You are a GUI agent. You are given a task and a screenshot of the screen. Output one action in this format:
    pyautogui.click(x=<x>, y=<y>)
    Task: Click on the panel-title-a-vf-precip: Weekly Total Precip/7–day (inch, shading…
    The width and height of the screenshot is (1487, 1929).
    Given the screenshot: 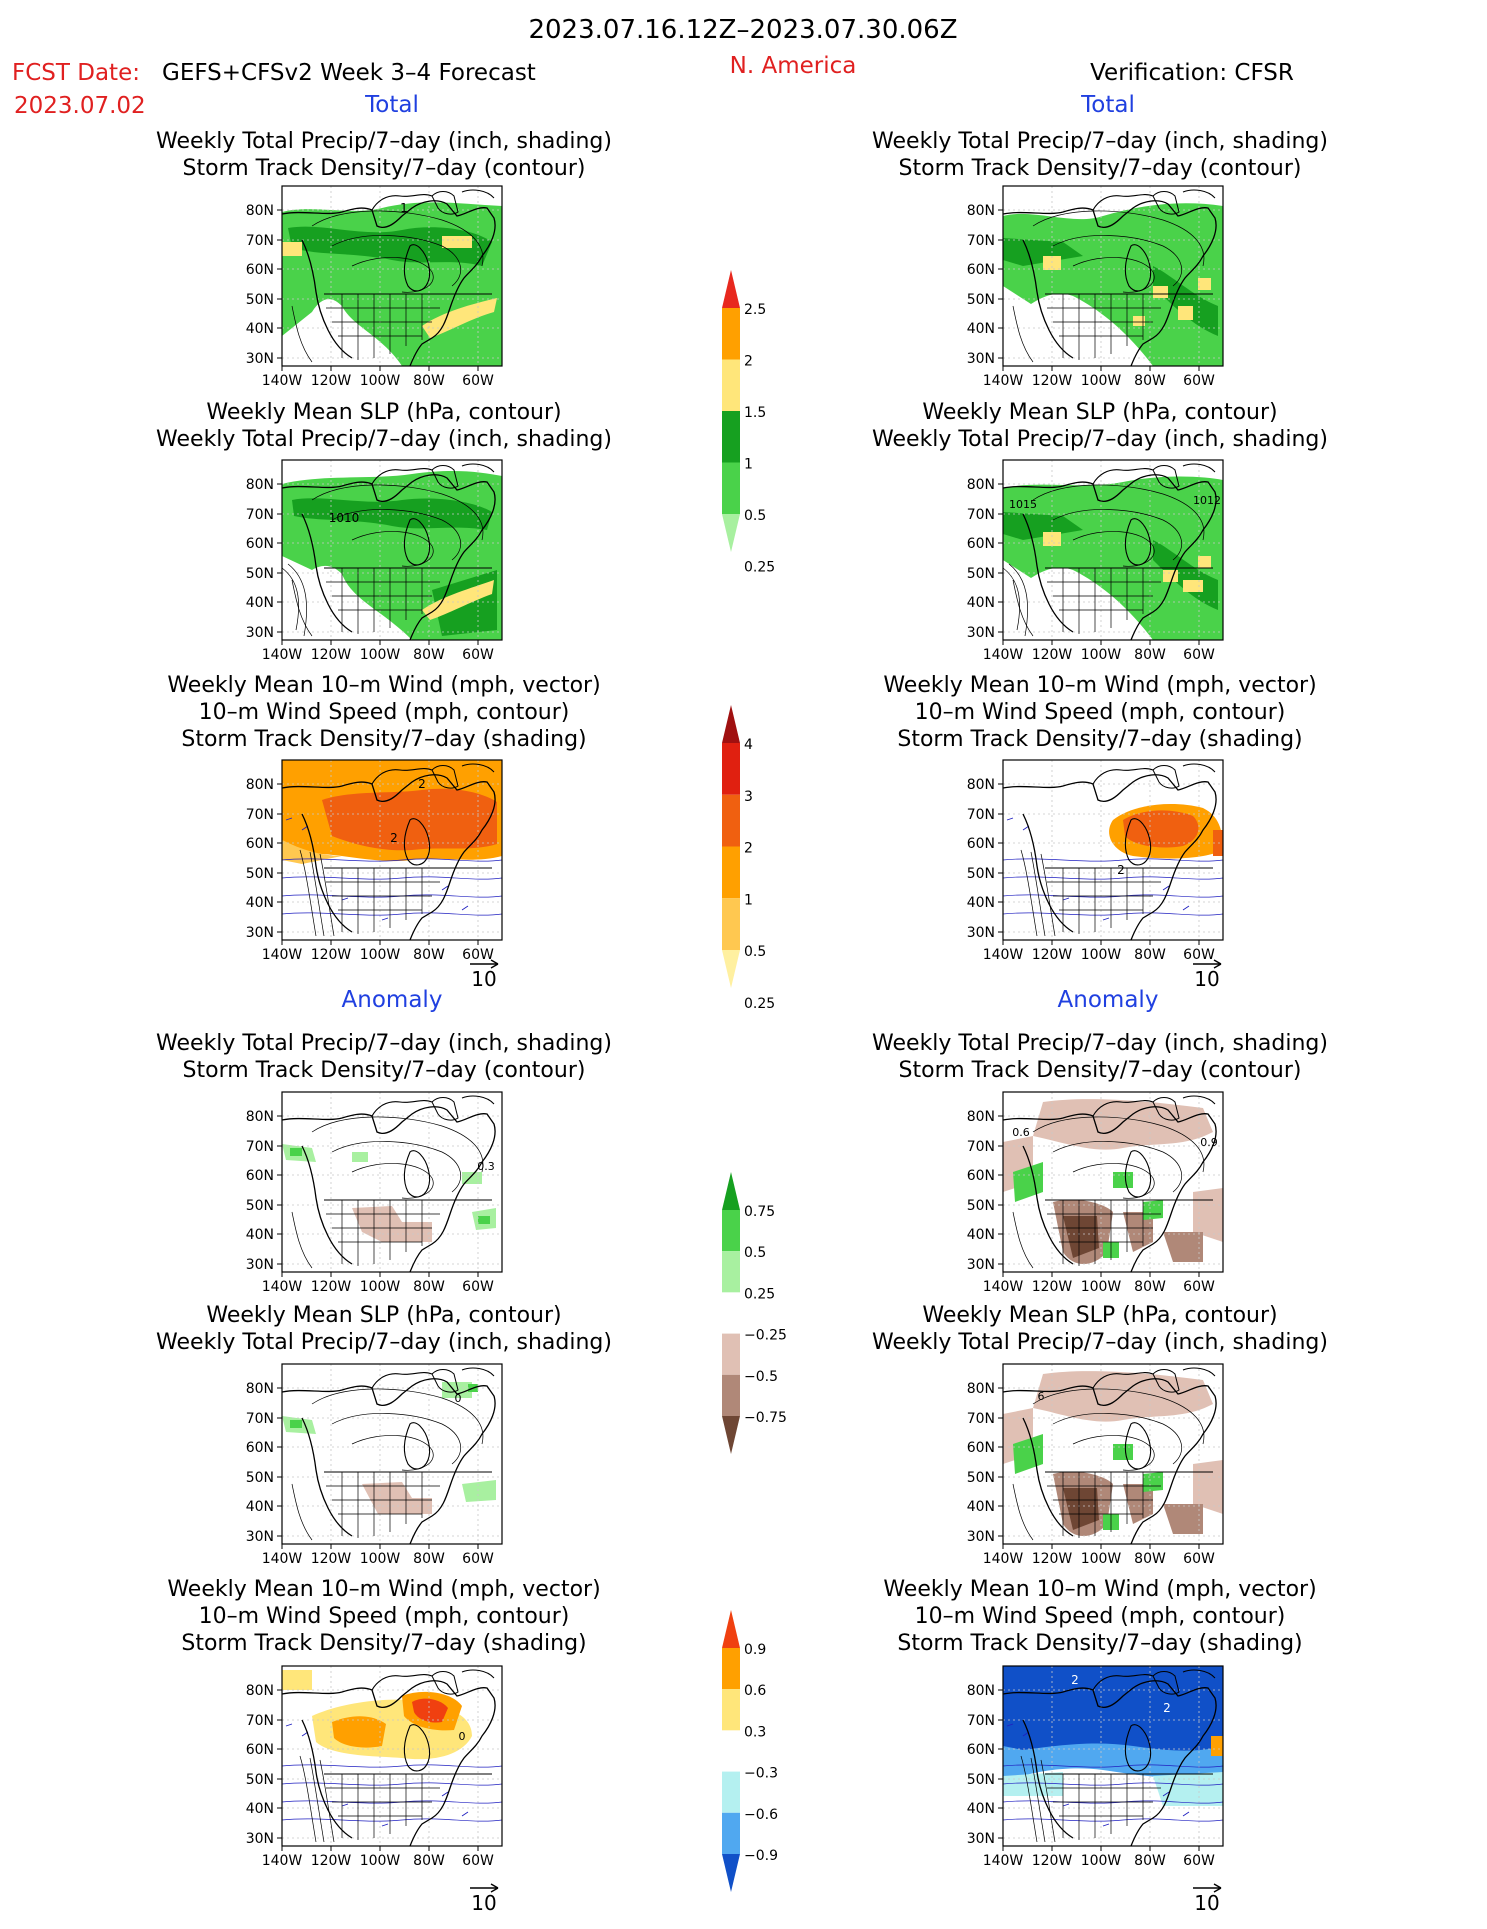 What is the action you would take?
    pyautogui.click(x=1100, y=1057)
    